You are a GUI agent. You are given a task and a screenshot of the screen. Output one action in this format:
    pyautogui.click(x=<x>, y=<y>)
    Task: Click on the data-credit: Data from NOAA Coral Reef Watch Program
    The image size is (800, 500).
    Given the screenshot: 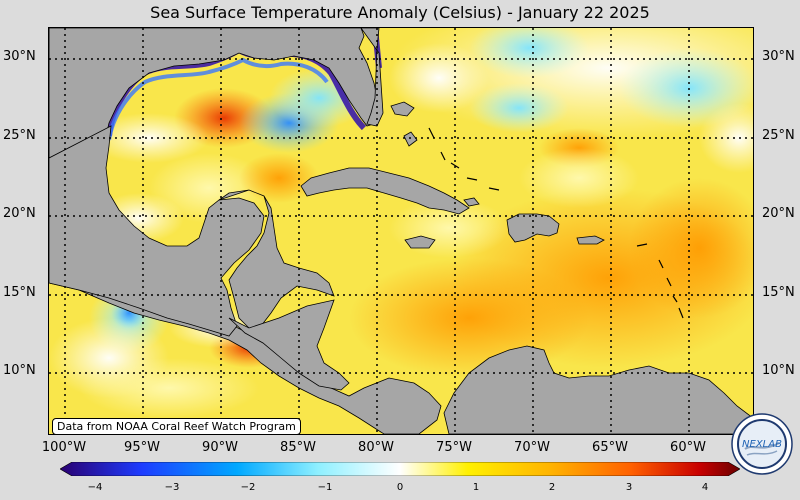 What is the action you would take?
    pyautogui.click(x=176, y=426)
    